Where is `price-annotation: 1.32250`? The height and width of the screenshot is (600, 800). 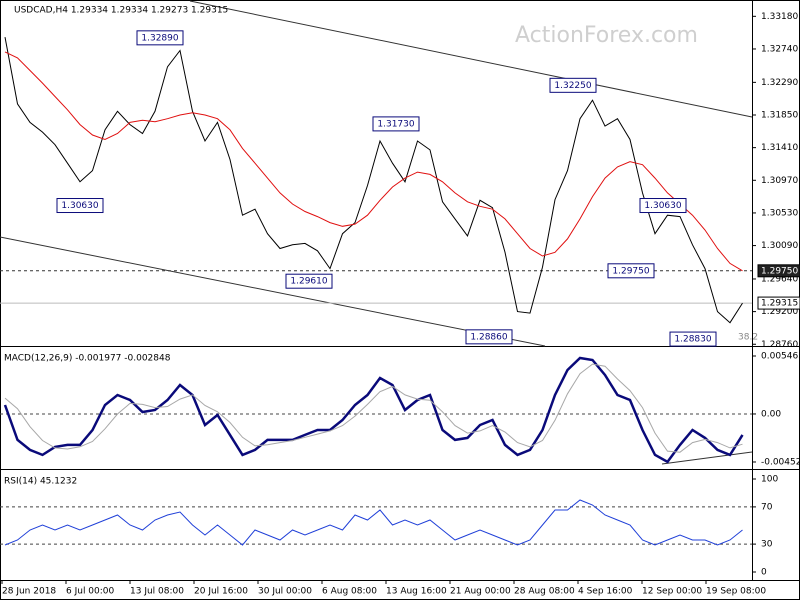 price-annotation: 1.32250 is located at coordinates (572, 86).